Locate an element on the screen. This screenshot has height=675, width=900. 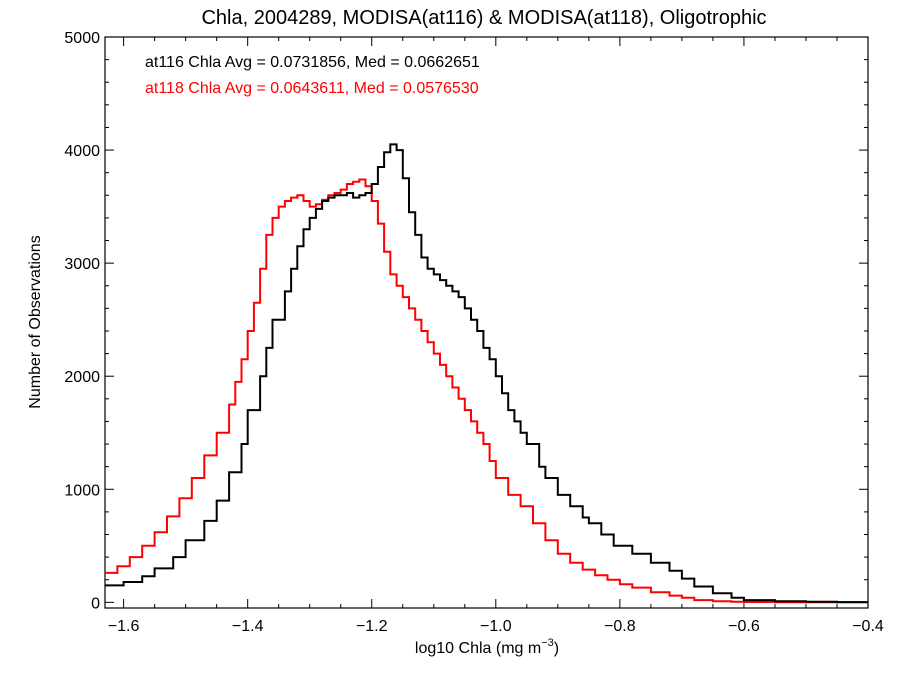
y-tick-label: 0 is located at coordinates (95, 603).